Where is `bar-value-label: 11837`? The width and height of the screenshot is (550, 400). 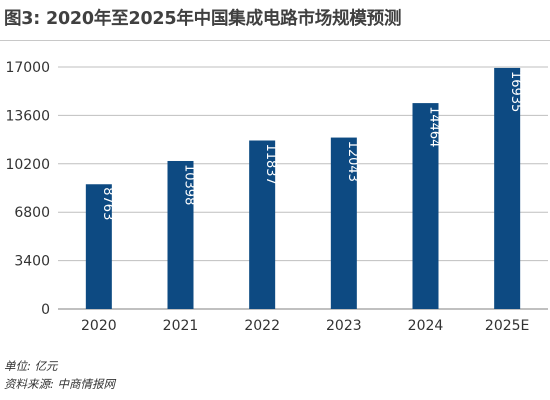 bar-value-label: 11837 is located at coordinates (270, 163).